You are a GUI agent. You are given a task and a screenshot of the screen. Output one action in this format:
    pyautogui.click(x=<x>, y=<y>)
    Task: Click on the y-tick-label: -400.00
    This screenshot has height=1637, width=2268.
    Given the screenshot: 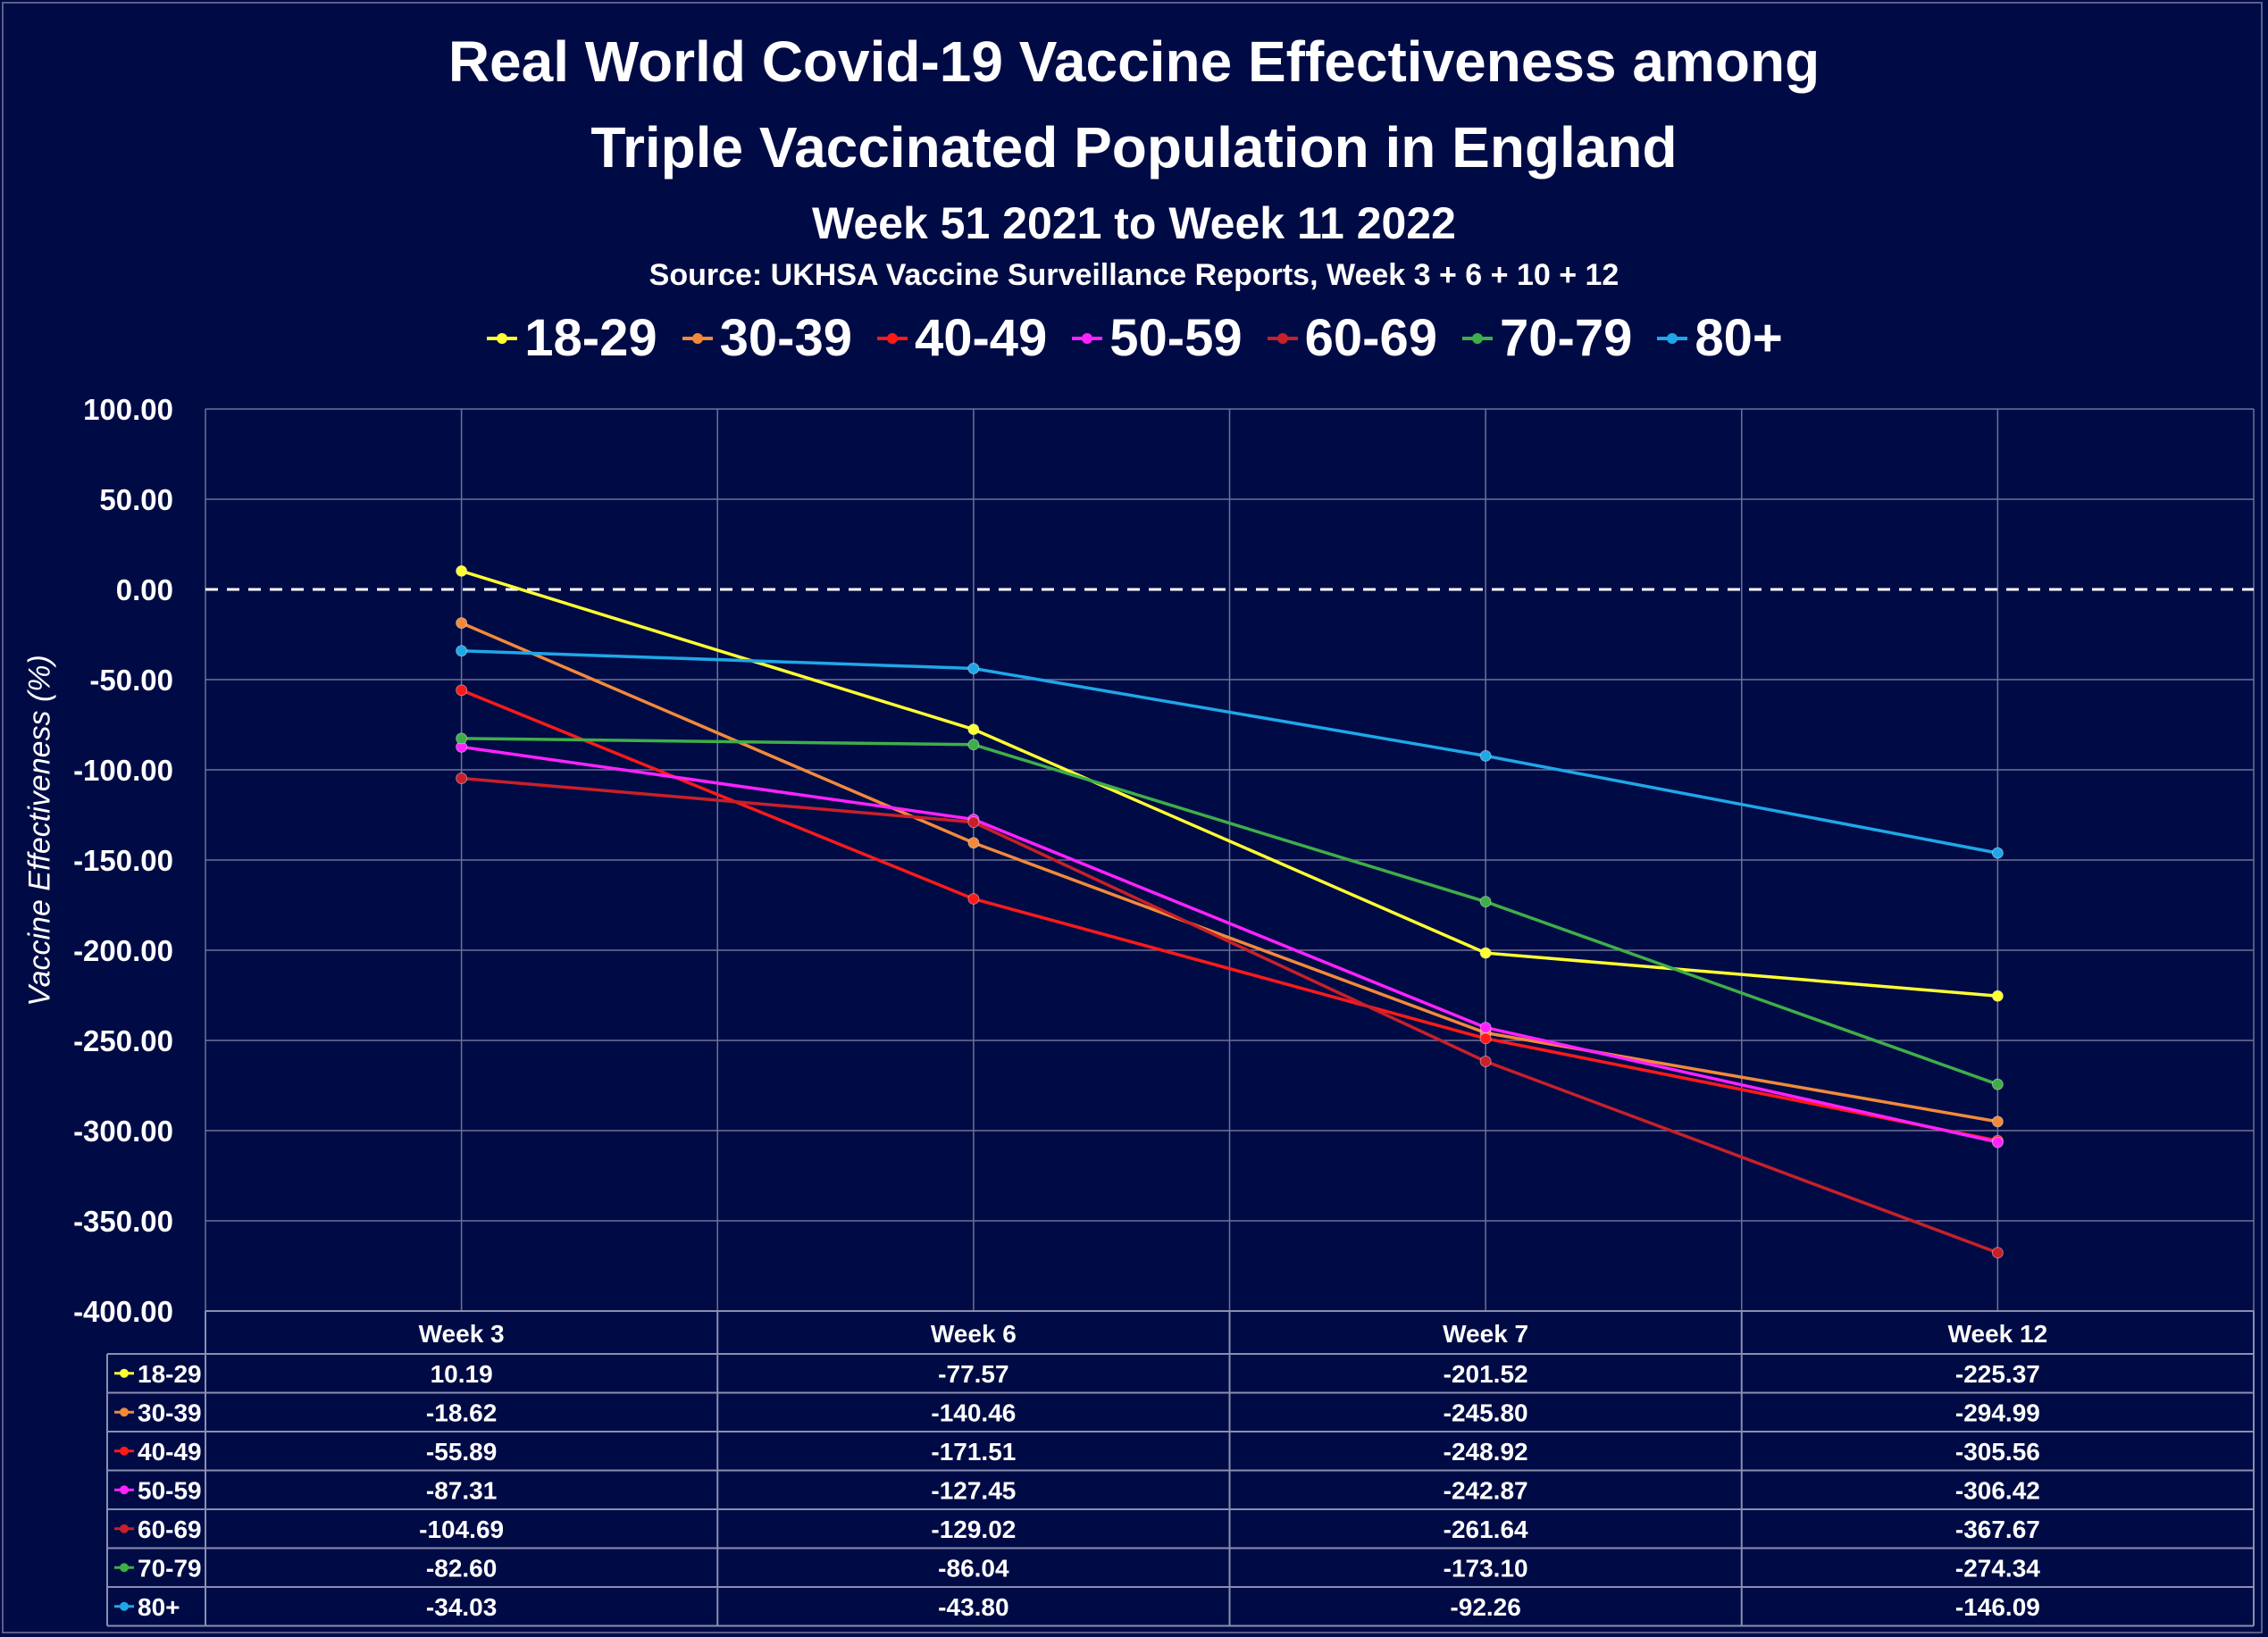 What is the action you would take?
    pyautogui.click(x=123, y=1311)
    